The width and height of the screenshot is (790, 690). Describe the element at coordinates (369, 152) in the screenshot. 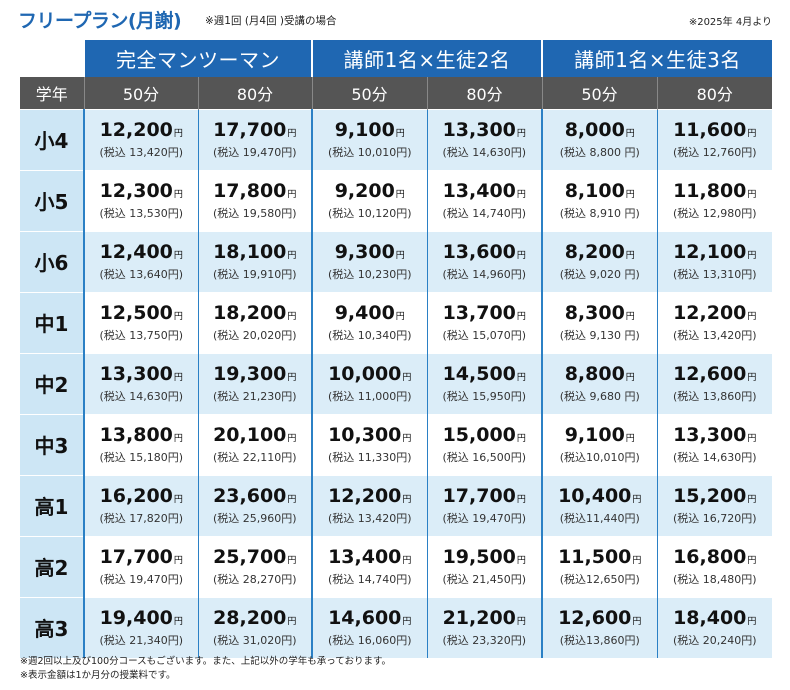

I see `tax-included-price: (税込 10,010円)` at that location.